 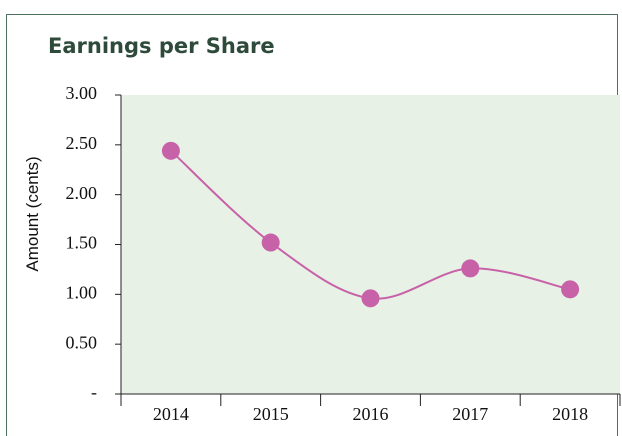 What do you see at coordinates (82, 193) in the screenshot?
I see `y-tick-label: 2.00` at bounding box center [82, 193].